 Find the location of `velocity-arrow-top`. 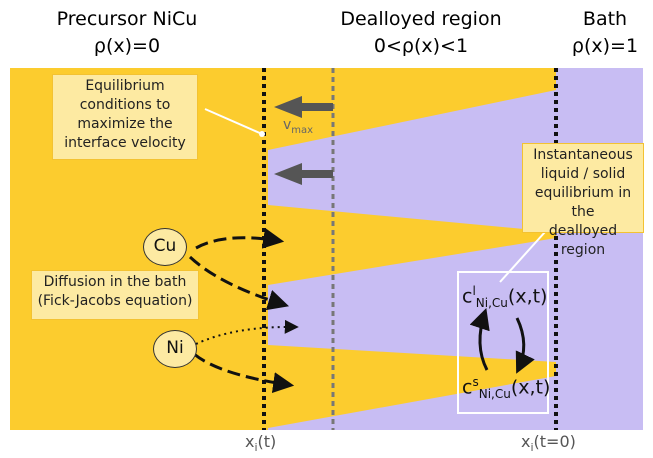

velocity-arrow-top is located at coordinates (303, 107).